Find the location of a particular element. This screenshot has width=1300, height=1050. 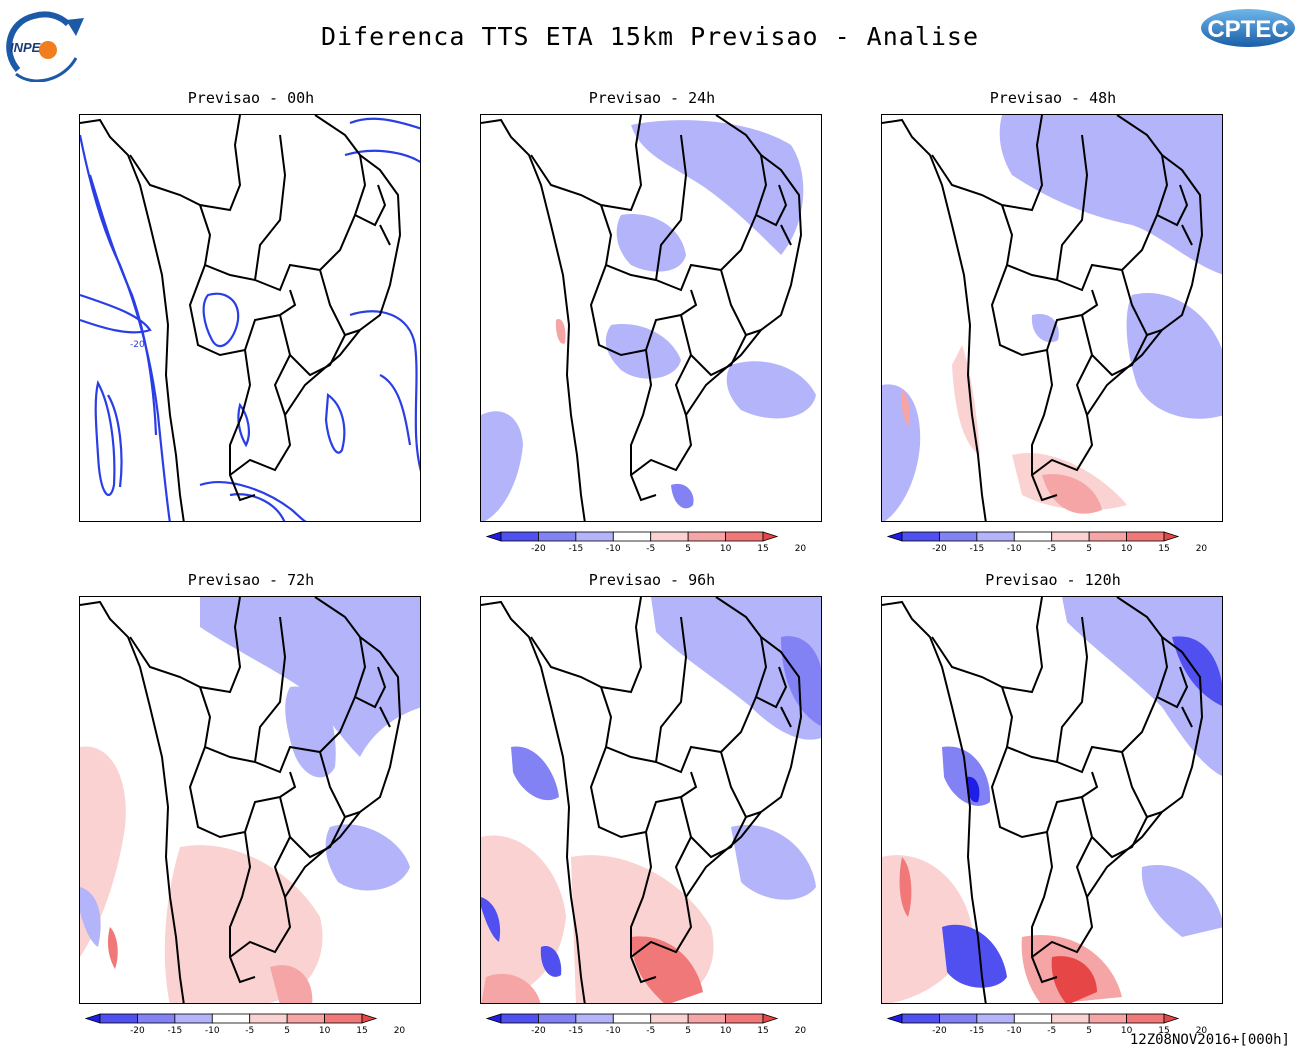

shaded-map-120h is located at coordinates (1052, 800).